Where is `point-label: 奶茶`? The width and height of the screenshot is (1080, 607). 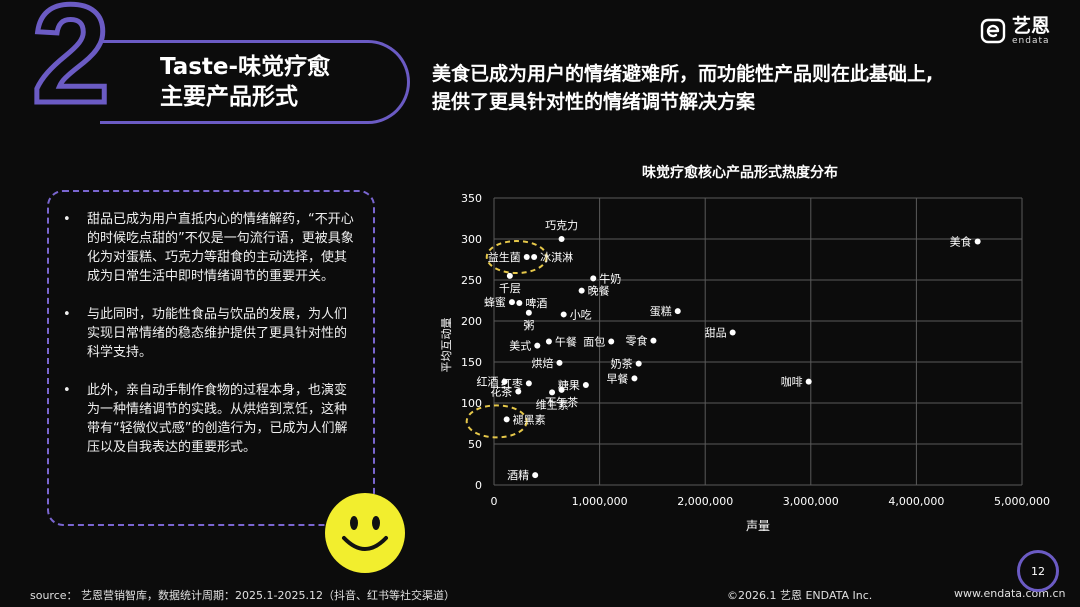
point-label: 奶茶 is located at coordinates (622, 364).